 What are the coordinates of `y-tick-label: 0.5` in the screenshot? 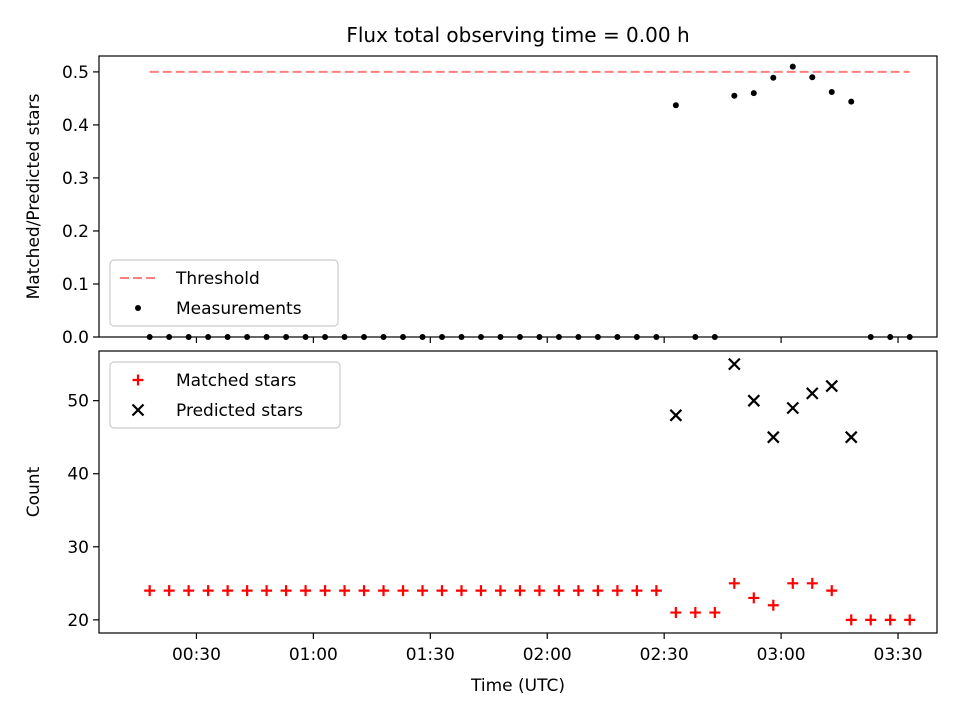 It's located at (75, 73).